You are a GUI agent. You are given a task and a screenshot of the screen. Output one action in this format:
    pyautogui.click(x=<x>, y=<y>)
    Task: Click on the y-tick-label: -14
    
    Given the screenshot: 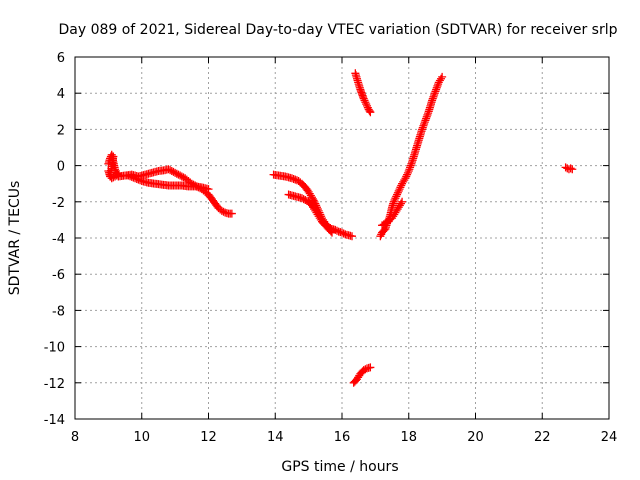 What is the action you would take?
    pyautogui.click(x=54, y=420)
    